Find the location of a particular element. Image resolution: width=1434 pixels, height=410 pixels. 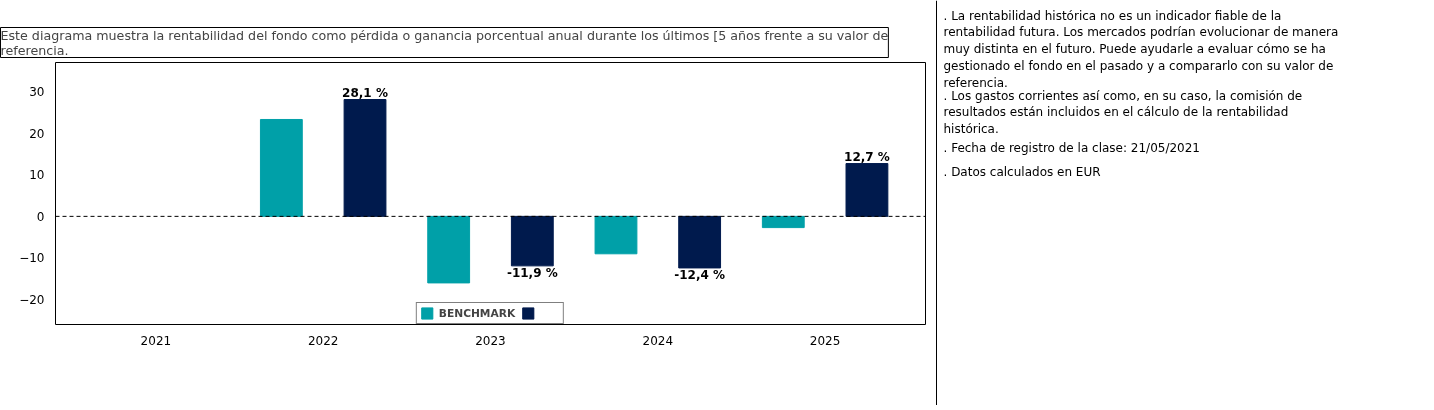

text: . Fecha de registro de la clase: 21/05/2021 is located at coordinates (1071, 147).